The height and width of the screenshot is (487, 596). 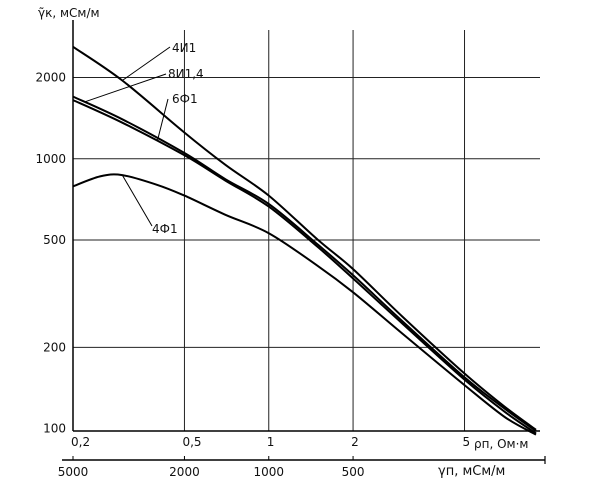 I want to click on series-label: 6Ф1, so click(x=185, y=99).